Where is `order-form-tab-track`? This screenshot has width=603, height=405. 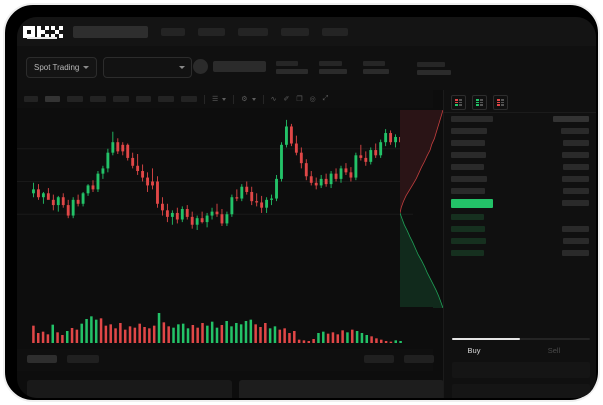 order-form-tab-track is located at coordinates (521, 339).